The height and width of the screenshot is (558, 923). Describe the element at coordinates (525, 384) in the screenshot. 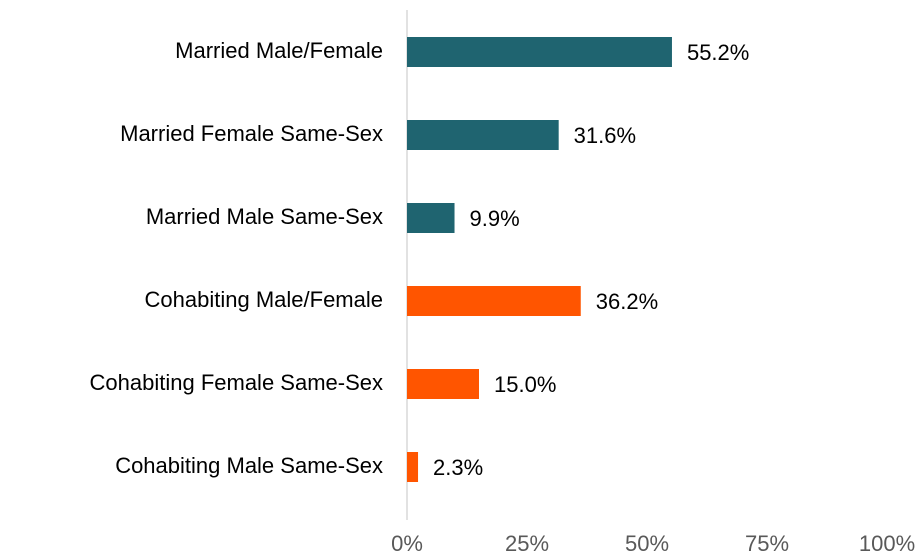

I see `value-label: 15.0%` at that location.